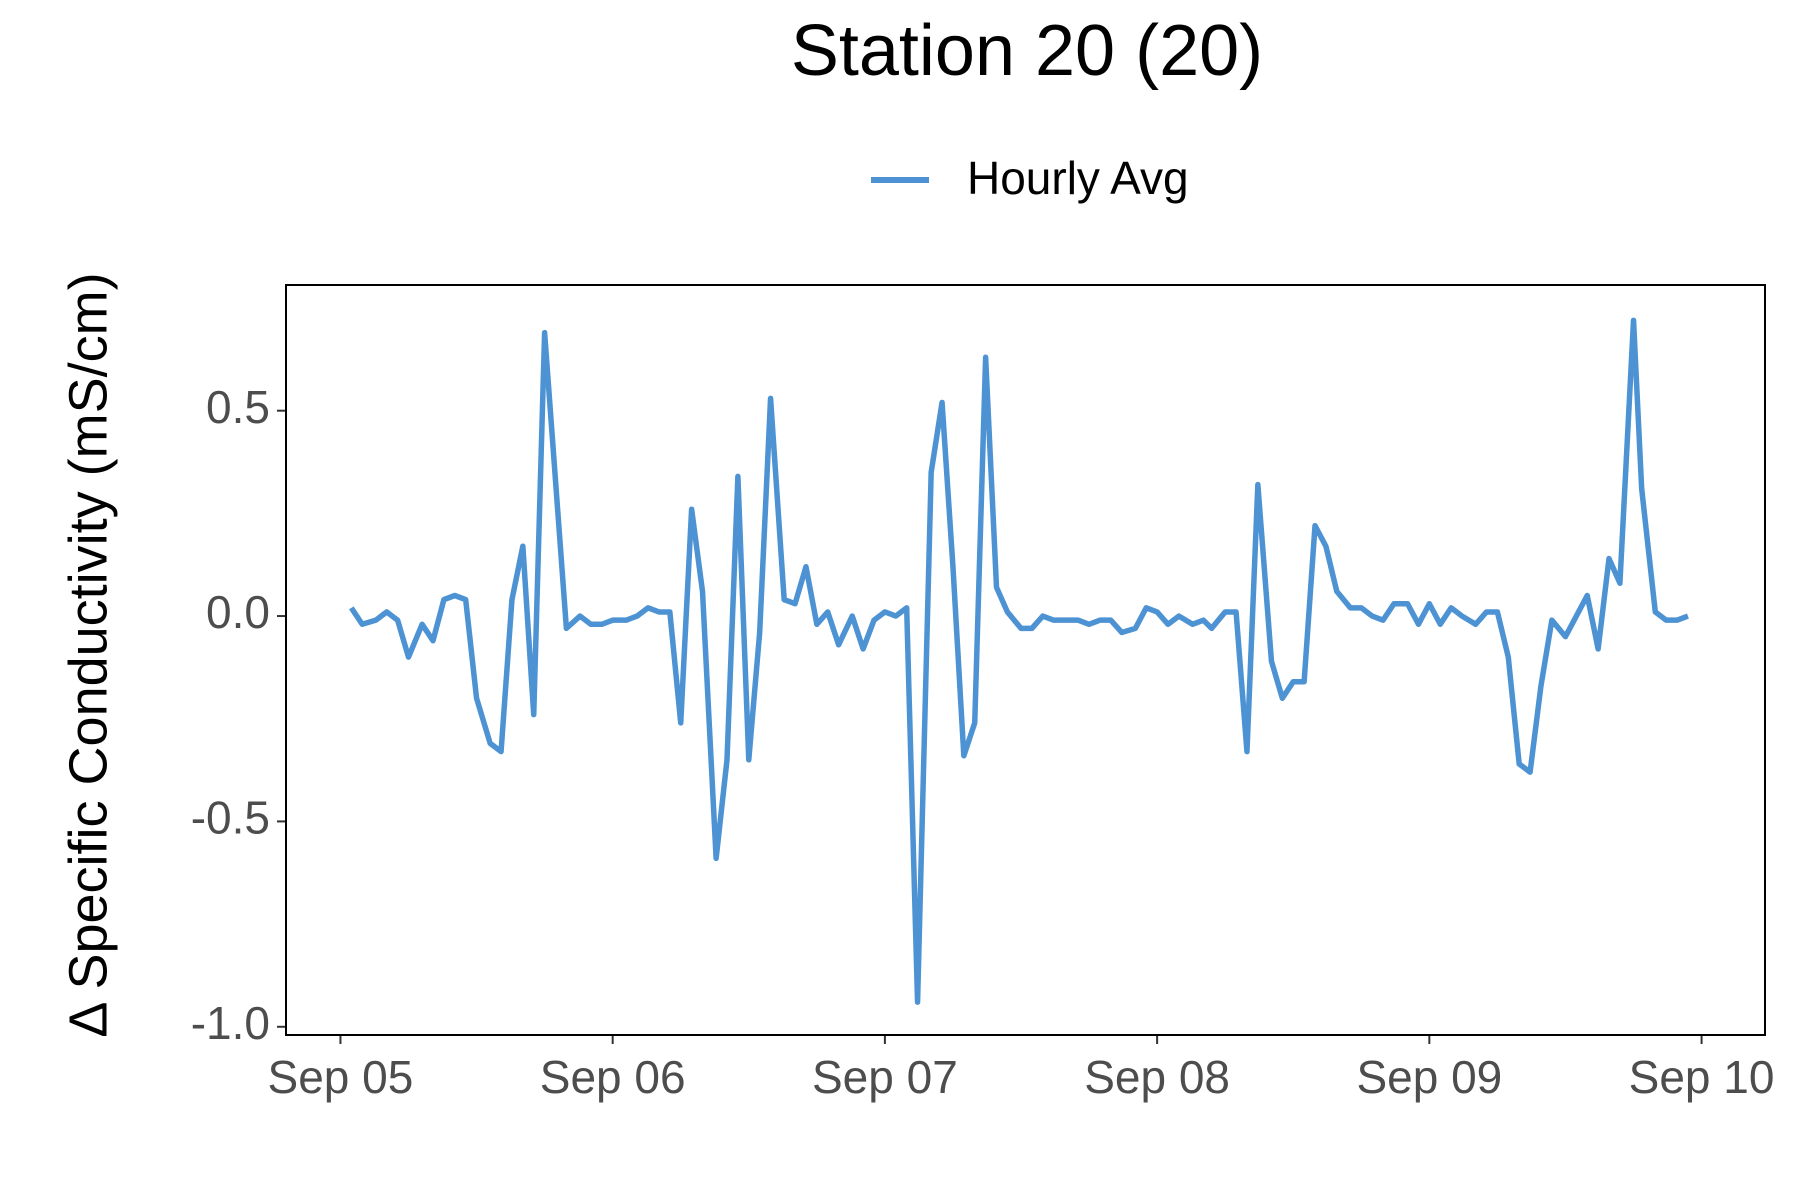 The height and width of the screenshot is (1200, 1800). Describe the element at coordinates (238, 612) in the screenshot. I see `y-tick-label: 0.0` at that location.